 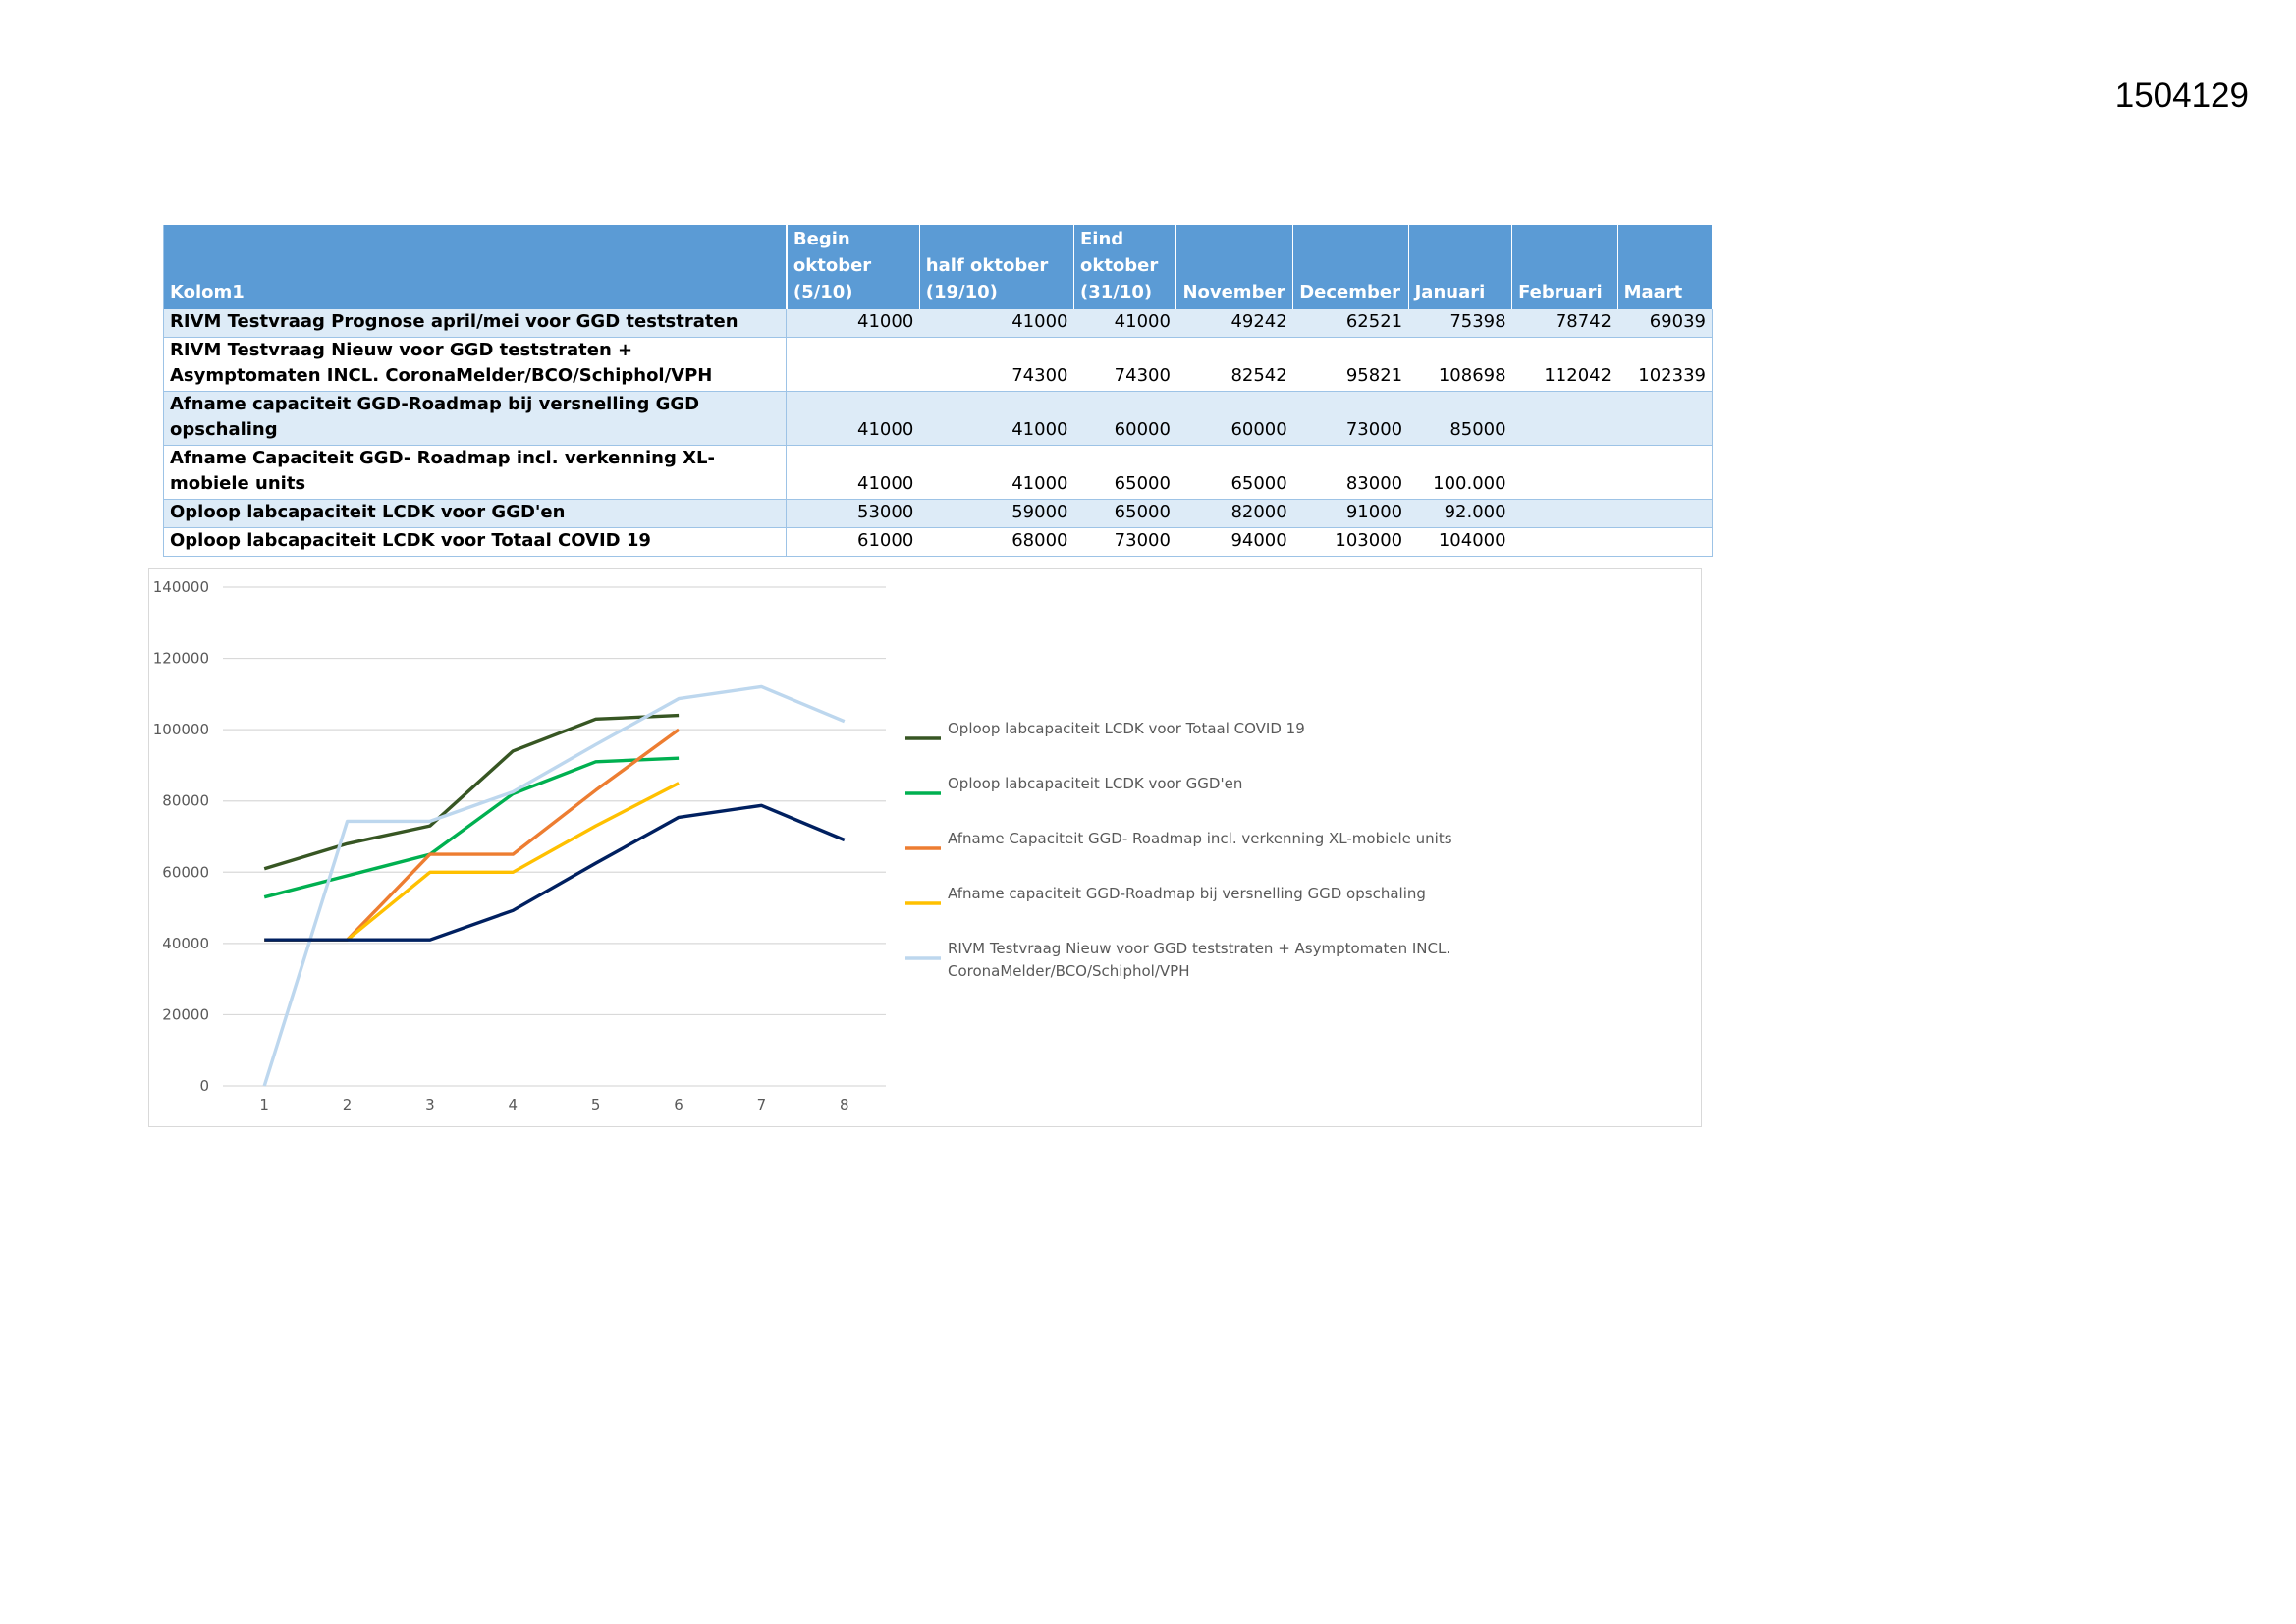 What do you see at coordinates (430, 1104) in the screenshot?
I see `x-tick-label: 3` at bounding box center [430, 1104].